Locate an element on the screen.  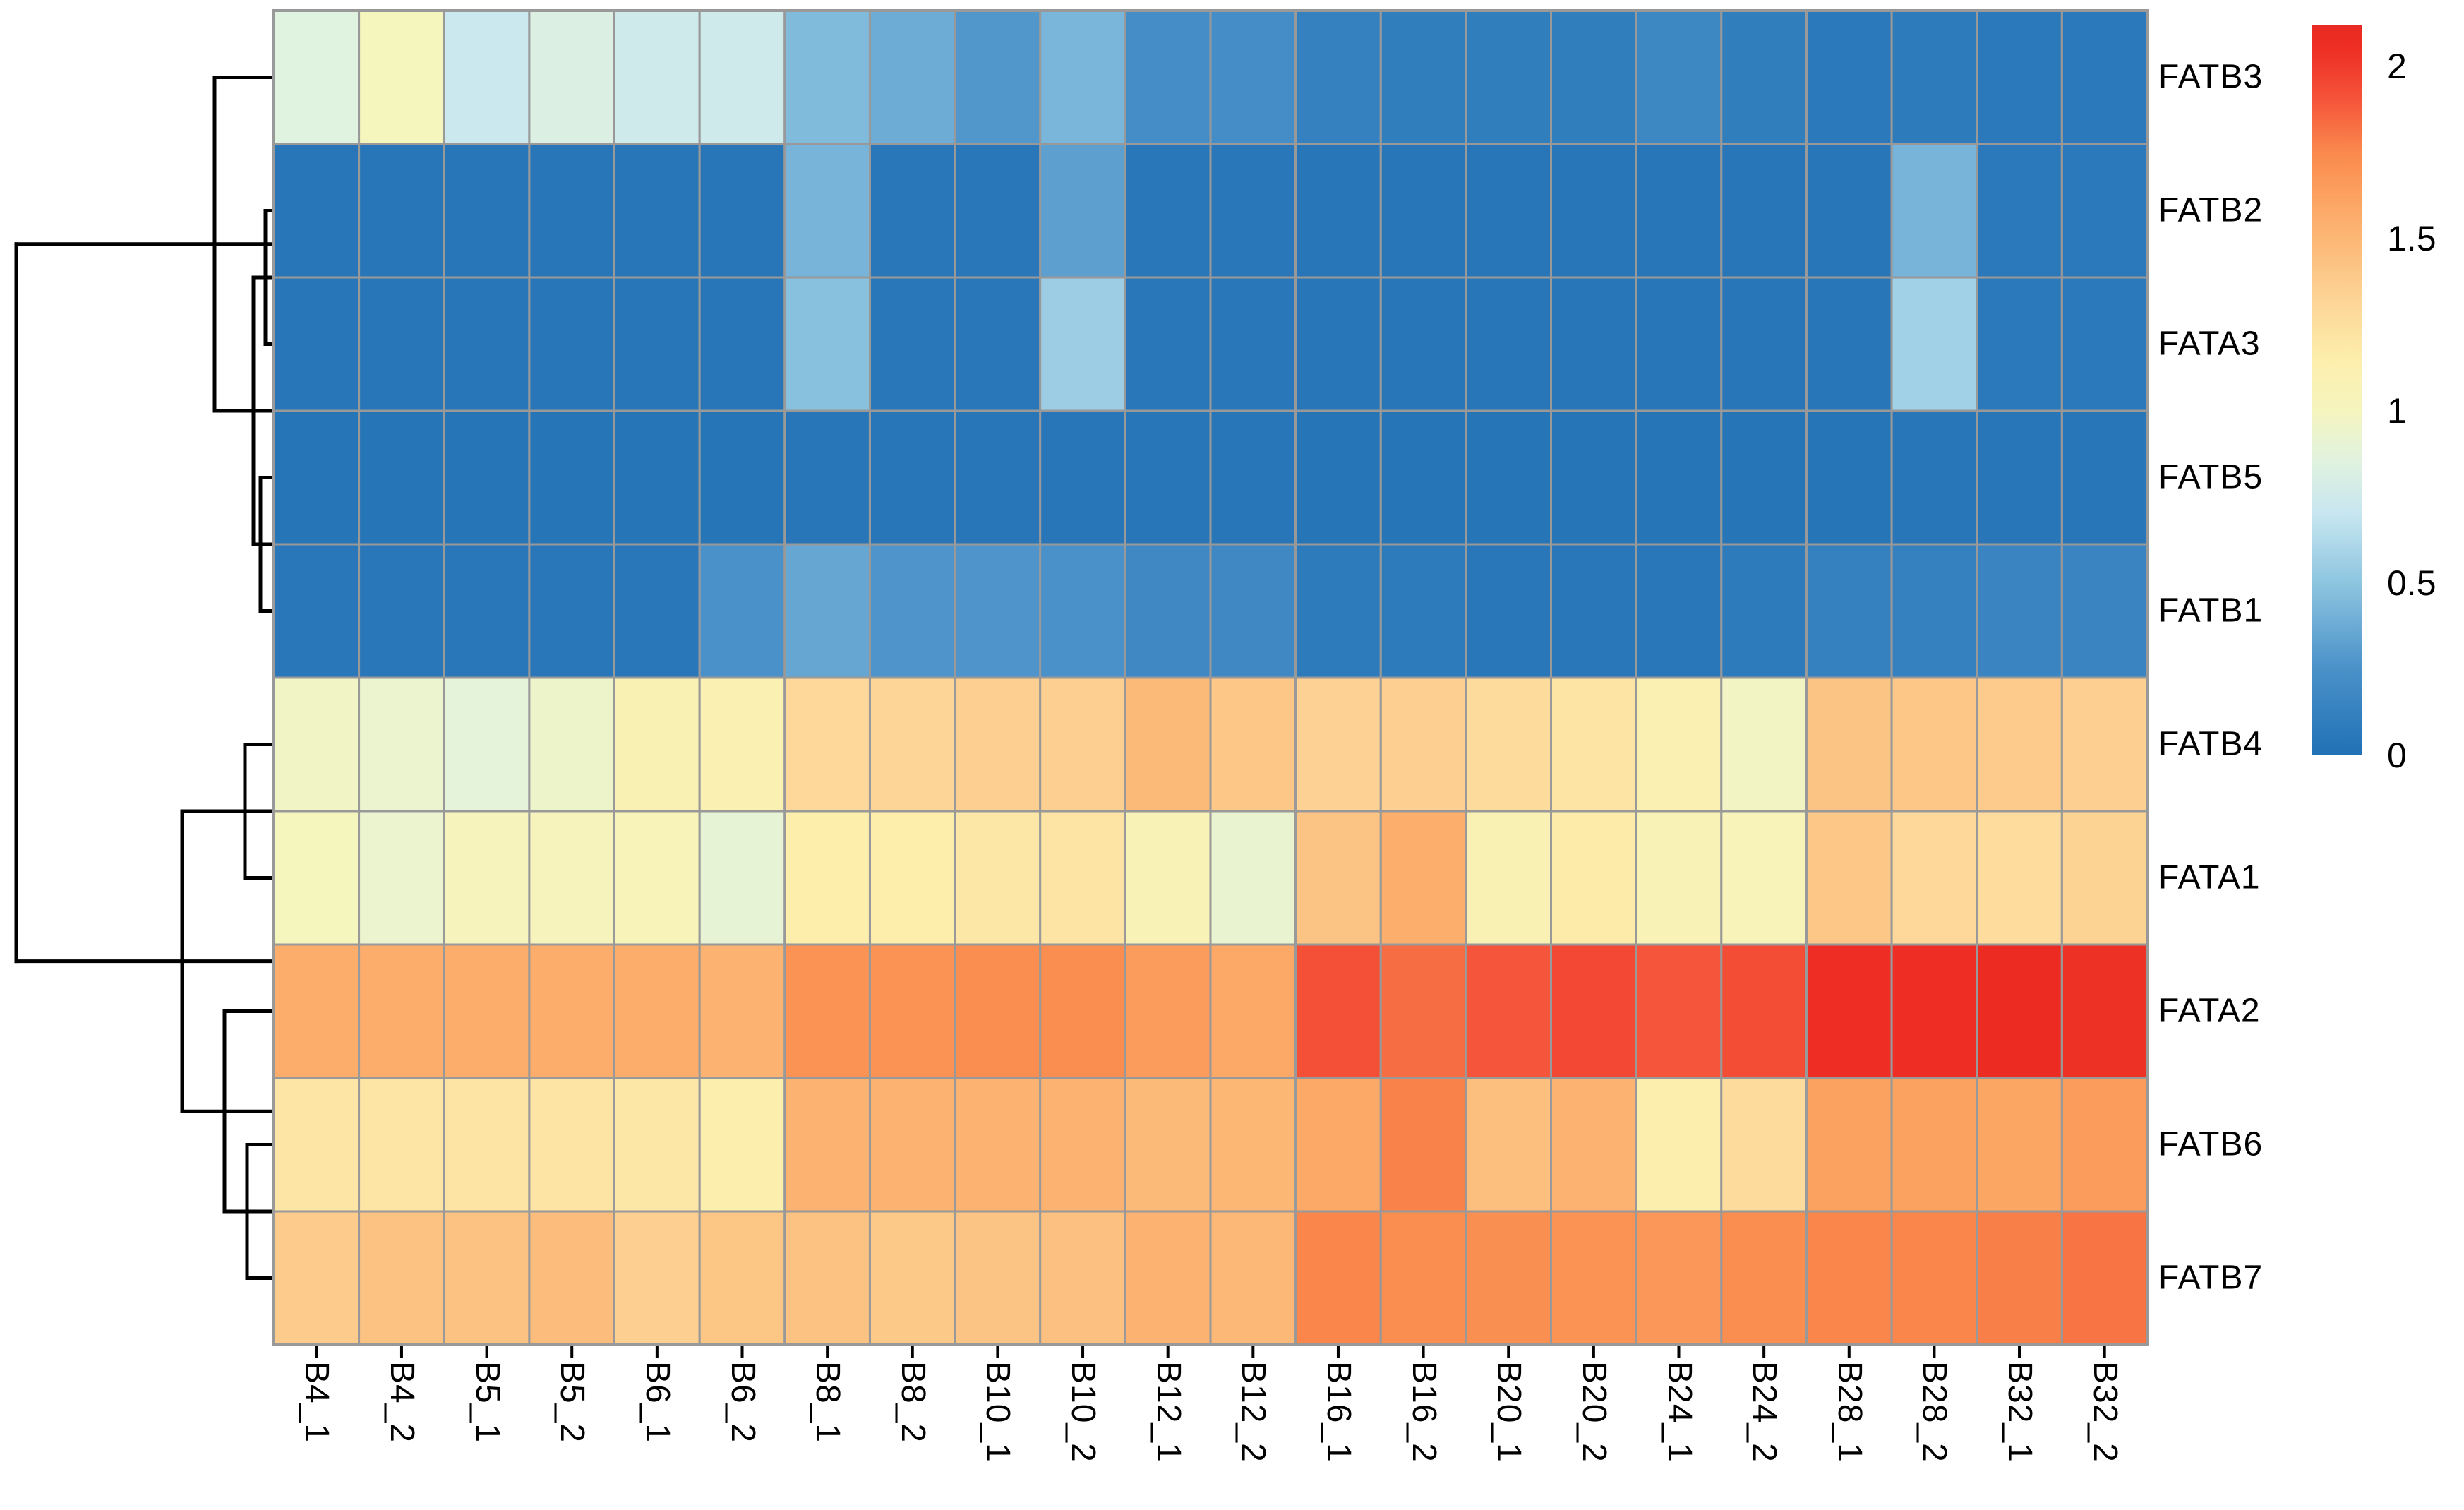
legend-tick-label-1.5: 1.5 is located at coordinates (2411, 238).